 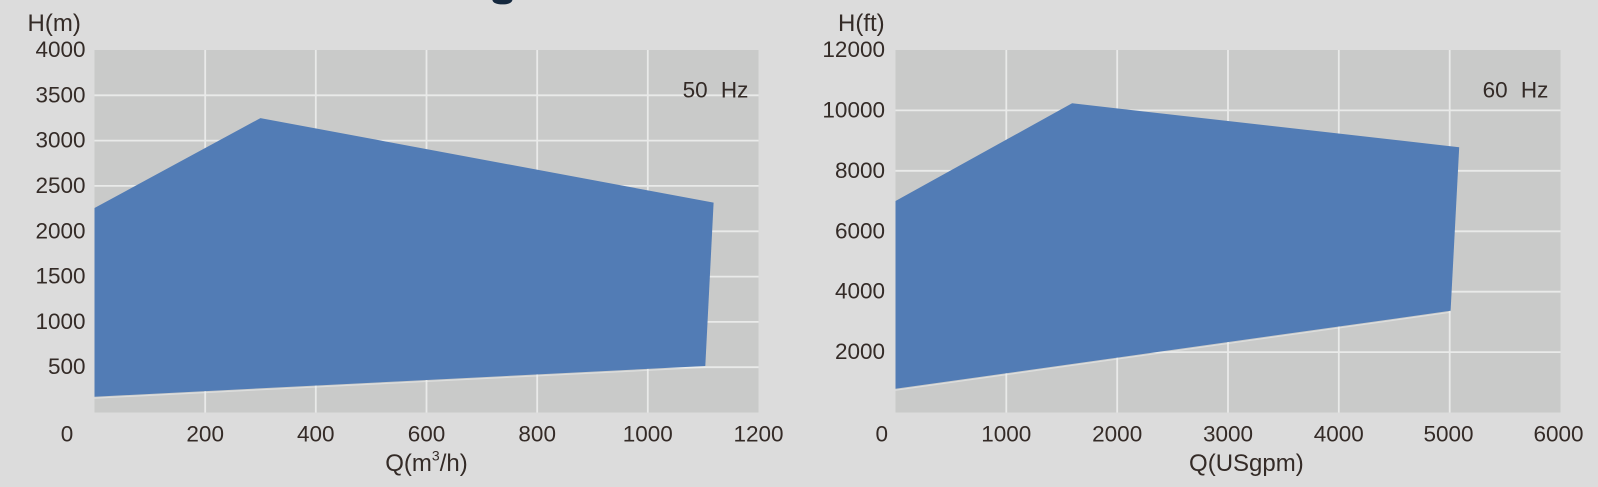 I want to click on svg-text: 50 Hz, so click(x=716, y=90).